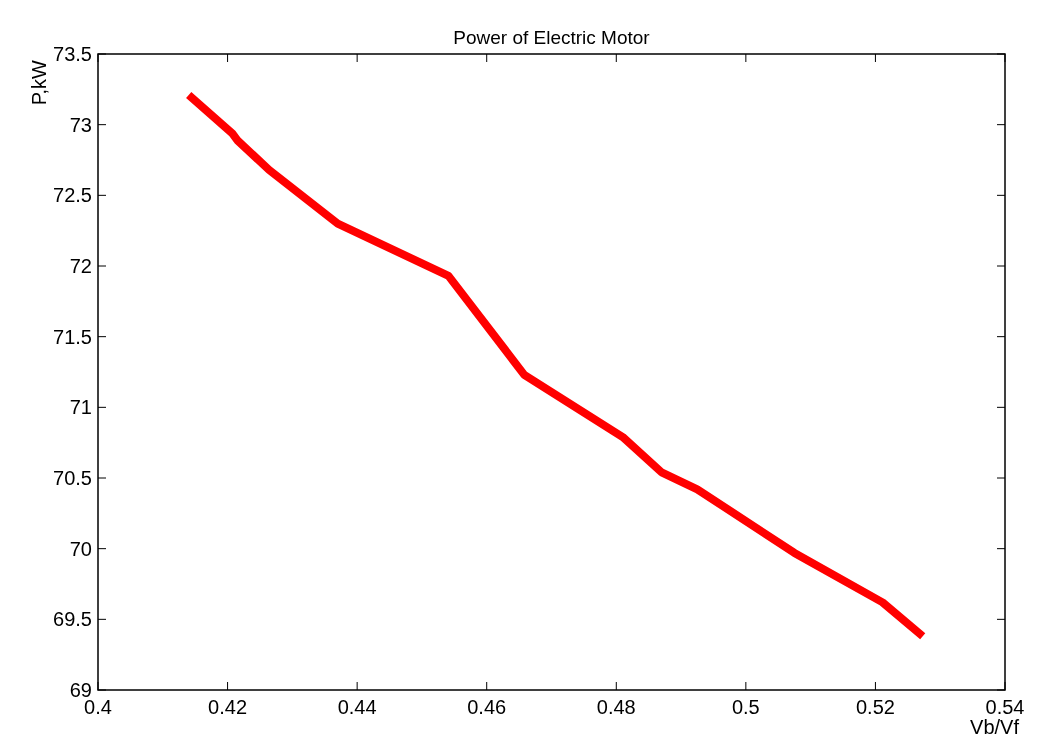 This screenshot has height=745, width=1038. Describe the element at coordinates (80, 266) in the screenshot. I see `y-tick-label: 72` at that location.